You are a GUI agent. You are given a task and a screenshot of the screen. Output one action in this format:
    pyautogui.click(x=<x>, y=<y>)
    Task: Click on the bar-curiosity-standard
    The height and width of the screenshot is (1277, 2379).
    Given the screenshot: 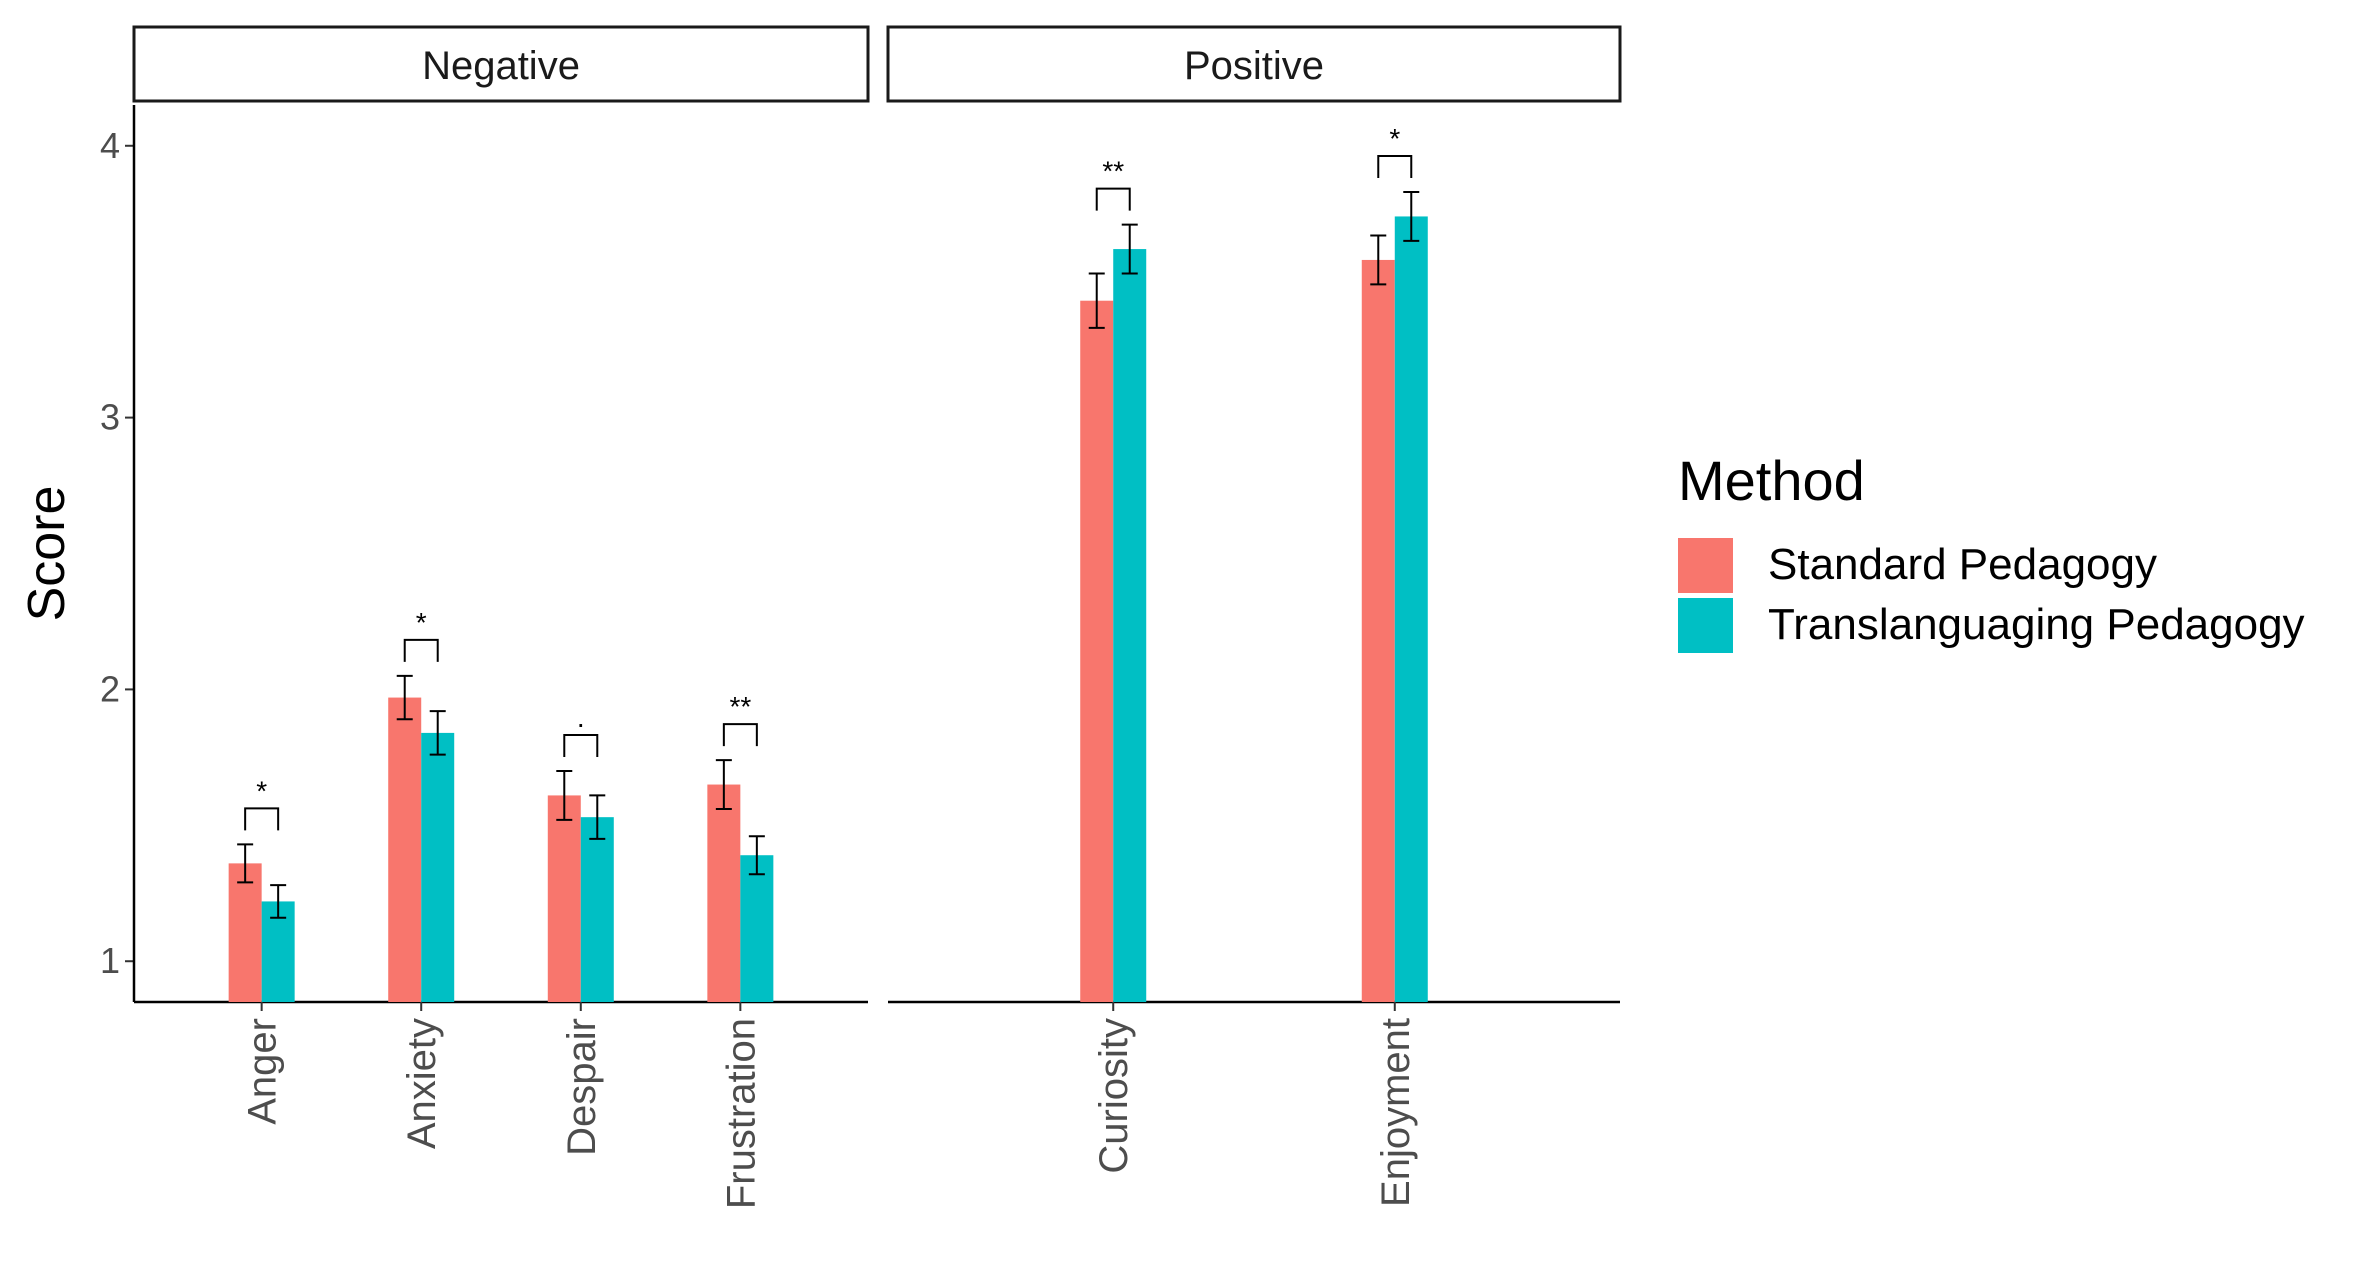 What is the action you would take?
    pyautogui.click(x=1097, y=651)
    